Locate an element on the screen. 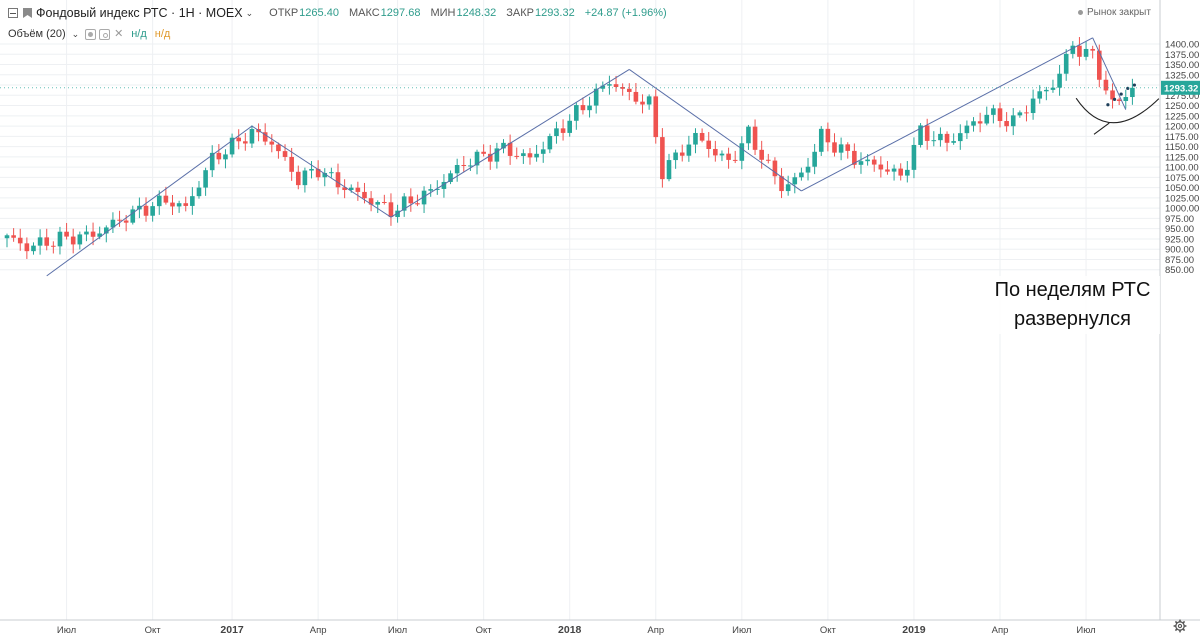  symbol-title: Фондовый индекс РТС · 1Н · MOEX is located at coordinates (139, 13).